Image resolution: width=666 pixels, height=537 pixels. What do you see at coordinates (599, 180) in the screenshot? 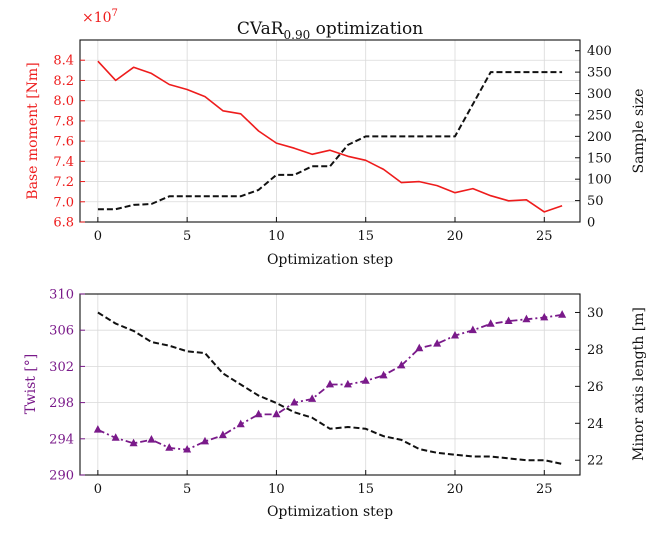
I see `y-right-tick-label: 100` at bounding box center [599, 180].